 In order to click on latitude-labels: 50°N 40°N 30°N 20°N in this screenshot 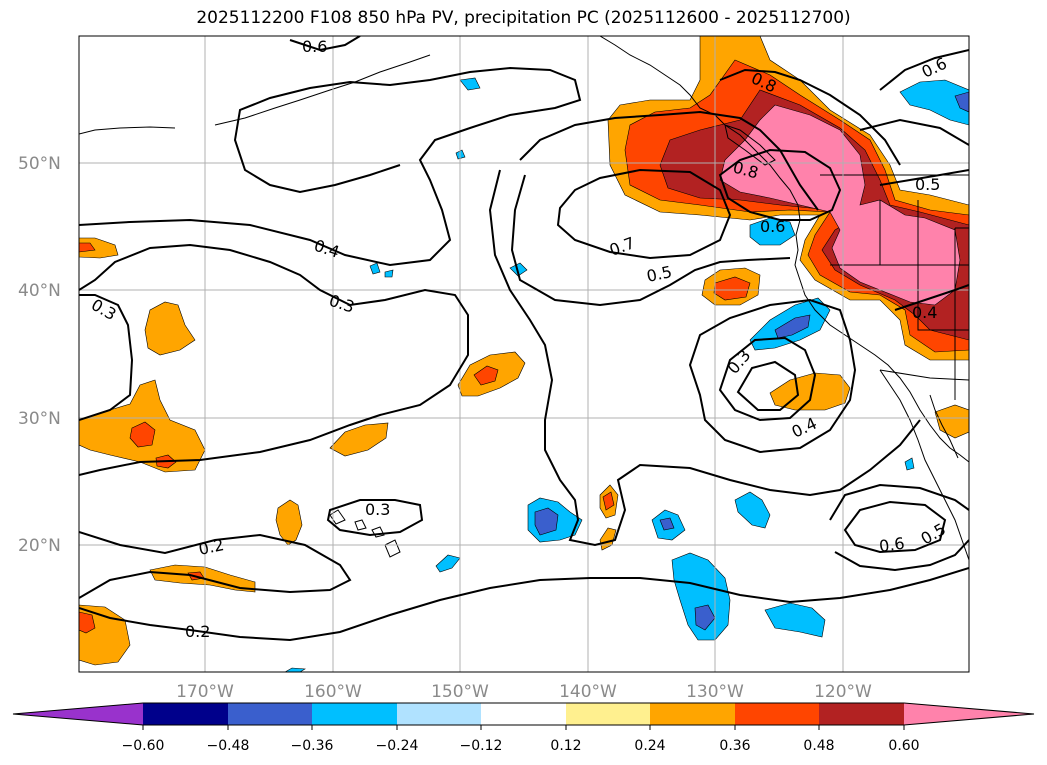, I will do `click(39, 355)`.